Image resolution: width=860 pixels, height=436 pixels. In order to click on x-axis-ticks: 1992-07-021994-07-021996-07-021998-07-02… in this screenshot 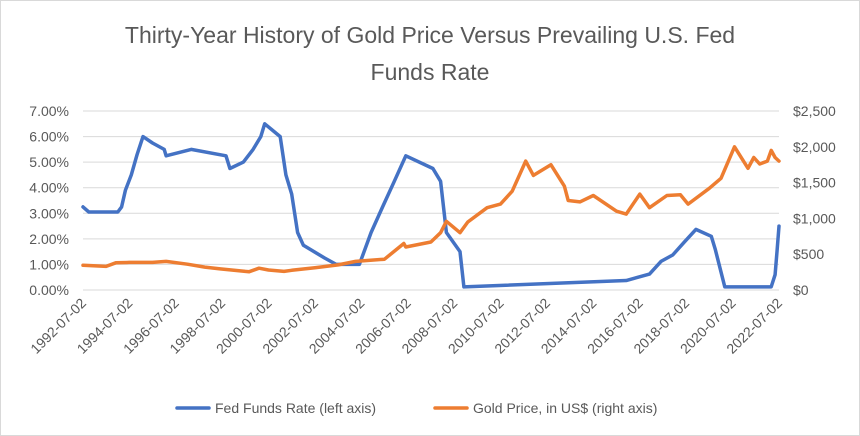, I will do `click(406, 326)`.